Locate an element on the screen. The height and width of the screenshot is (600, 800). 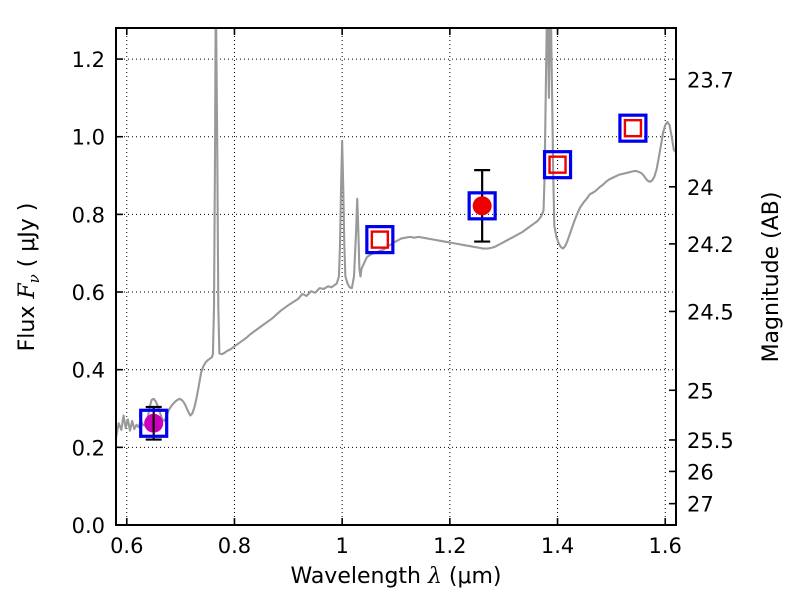
x-tick-label-2: 1 is located at coordinates (341, 546).